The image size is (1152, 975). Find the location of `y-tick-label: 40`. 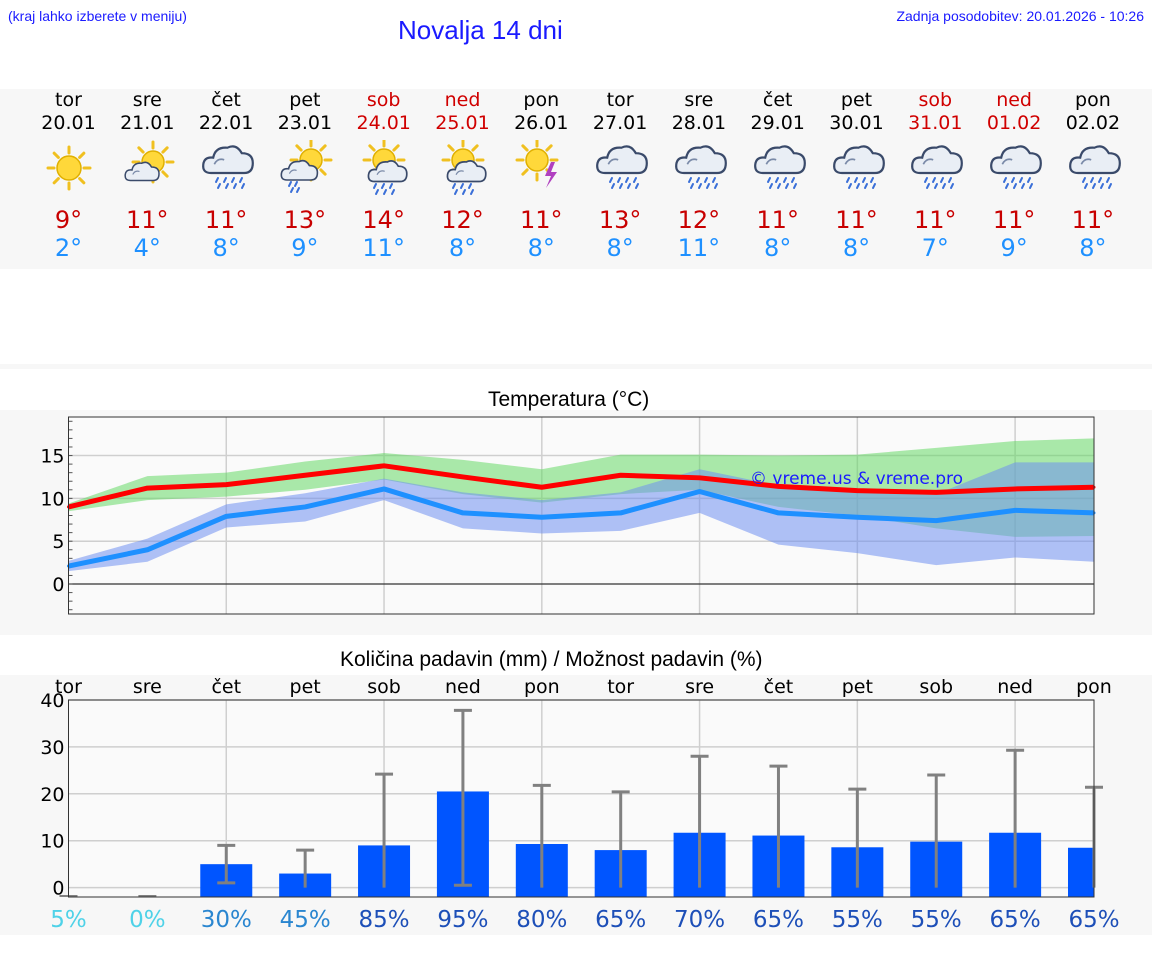

y-tick-label: 40 is located at coordinates (52, 701).